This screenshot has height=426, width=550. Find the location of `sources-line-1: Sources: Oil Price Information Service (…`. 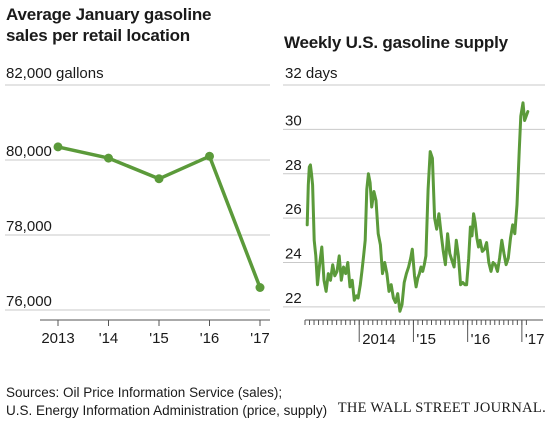

sources-line-1: Sources: Oil Price Information Service (… is located at coordinates (144, 392).